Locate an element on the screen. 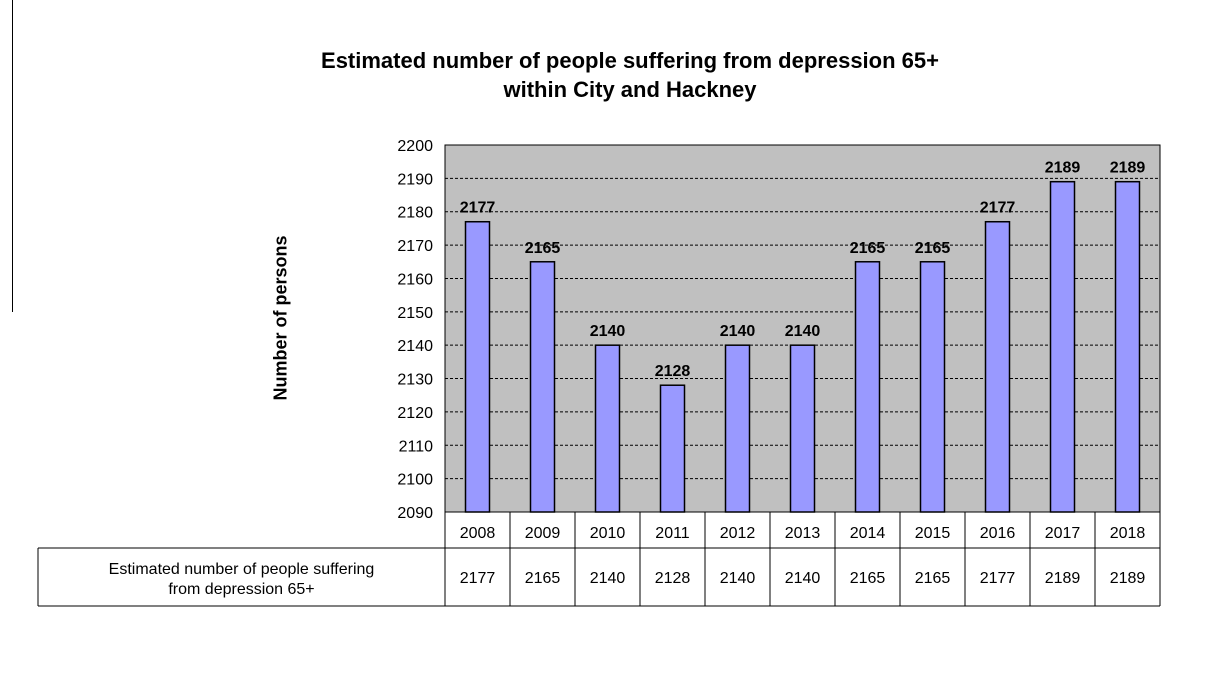 This screenshot has width=1221, height=675. y-tick-label: 2160 is located at coordinates (415, 279).